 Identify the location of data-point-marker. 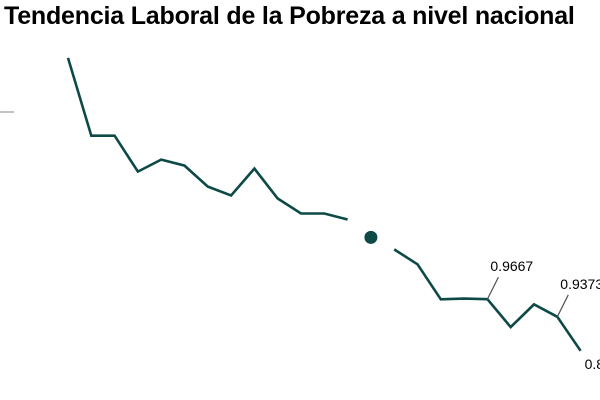
(371, 237).